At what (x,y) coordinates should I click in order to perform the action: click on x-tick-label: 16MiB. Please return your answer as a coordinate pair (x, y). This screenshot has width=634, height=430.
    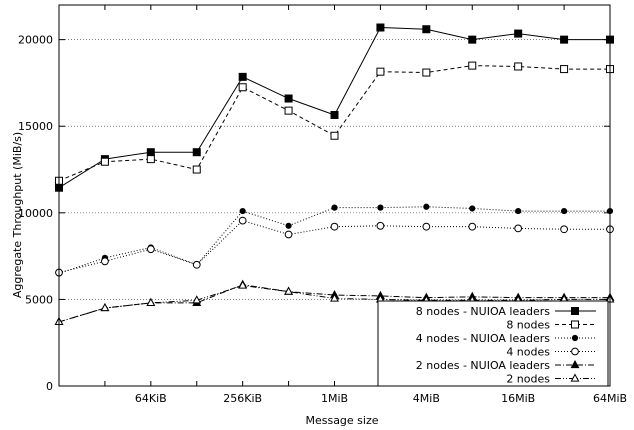
    Looking at the image, I should click on (518, 398).